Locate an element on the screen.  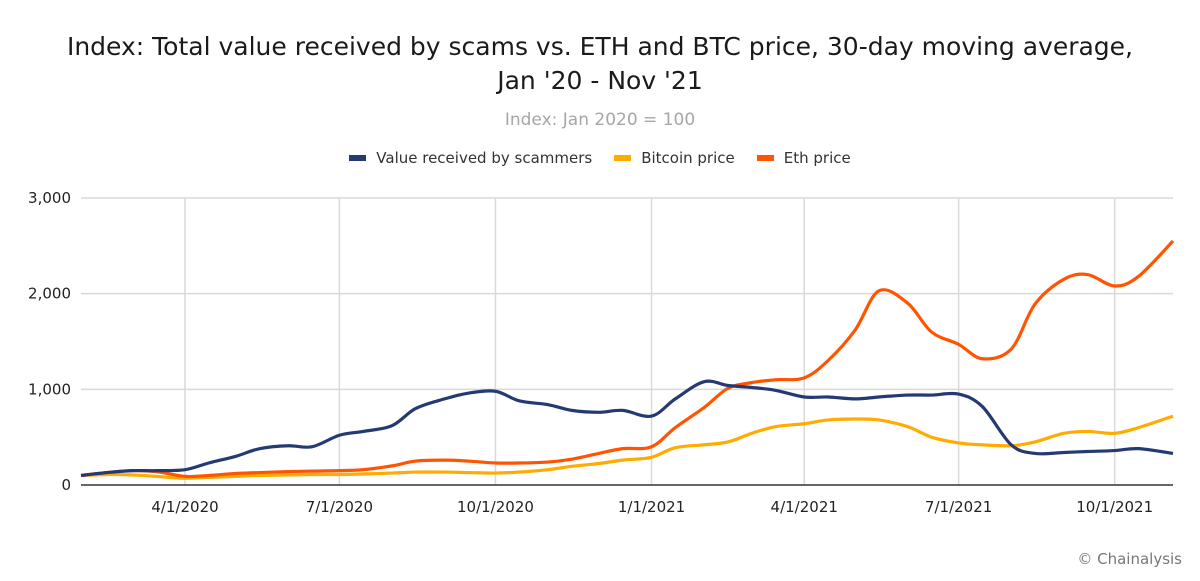
legend-swatch-bitcoin is located at coordinates (623, 158).